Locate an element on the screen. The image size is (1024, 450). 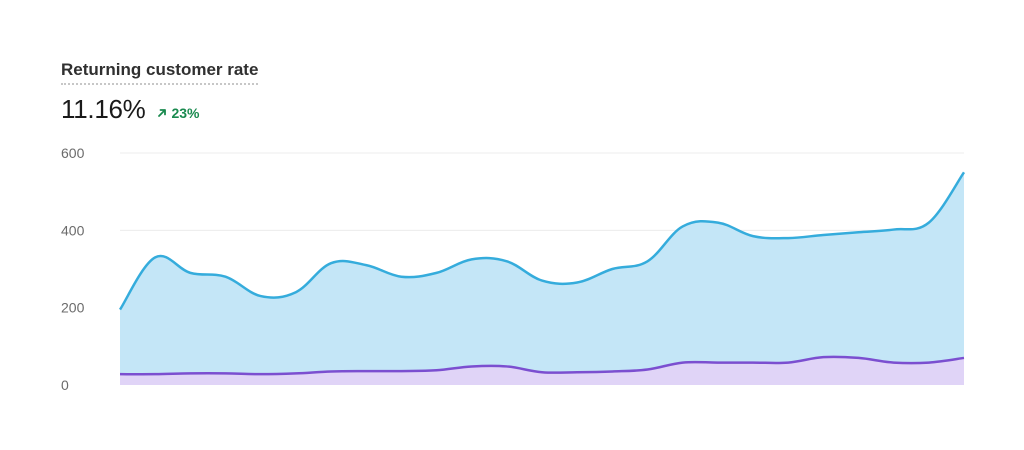
arrow-up-right-icon is located at coordinates (162, 113).